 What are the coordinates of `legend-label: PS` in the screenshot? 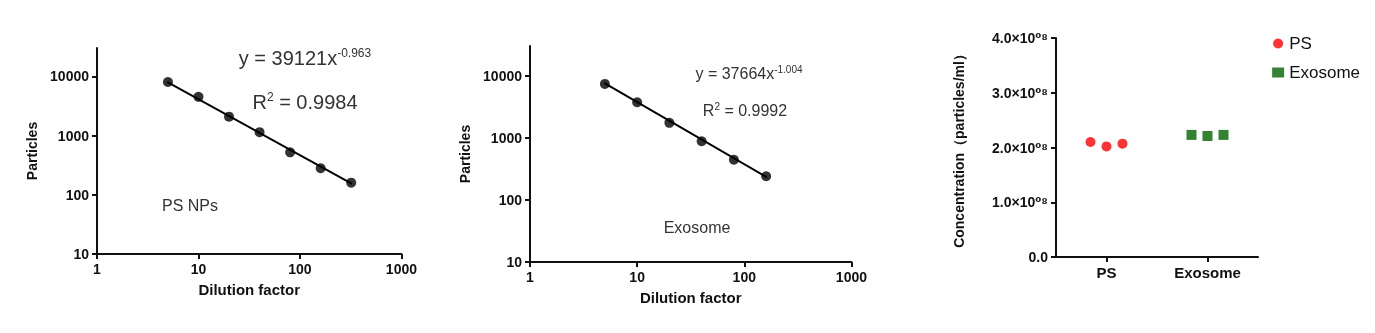 It's located at (1300, 43).